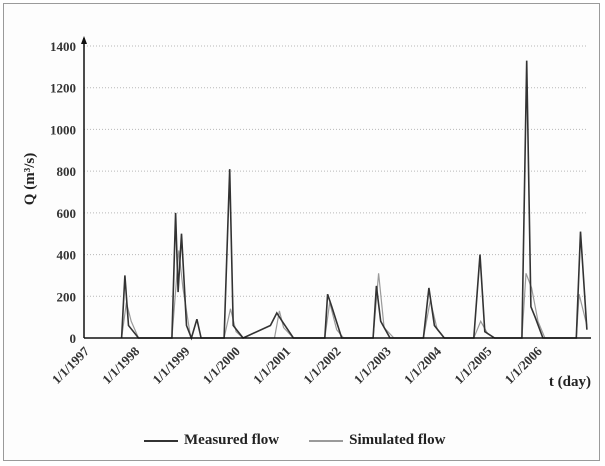  I want to click on x-tick-5: 1/1/2002, so click(321, 365).